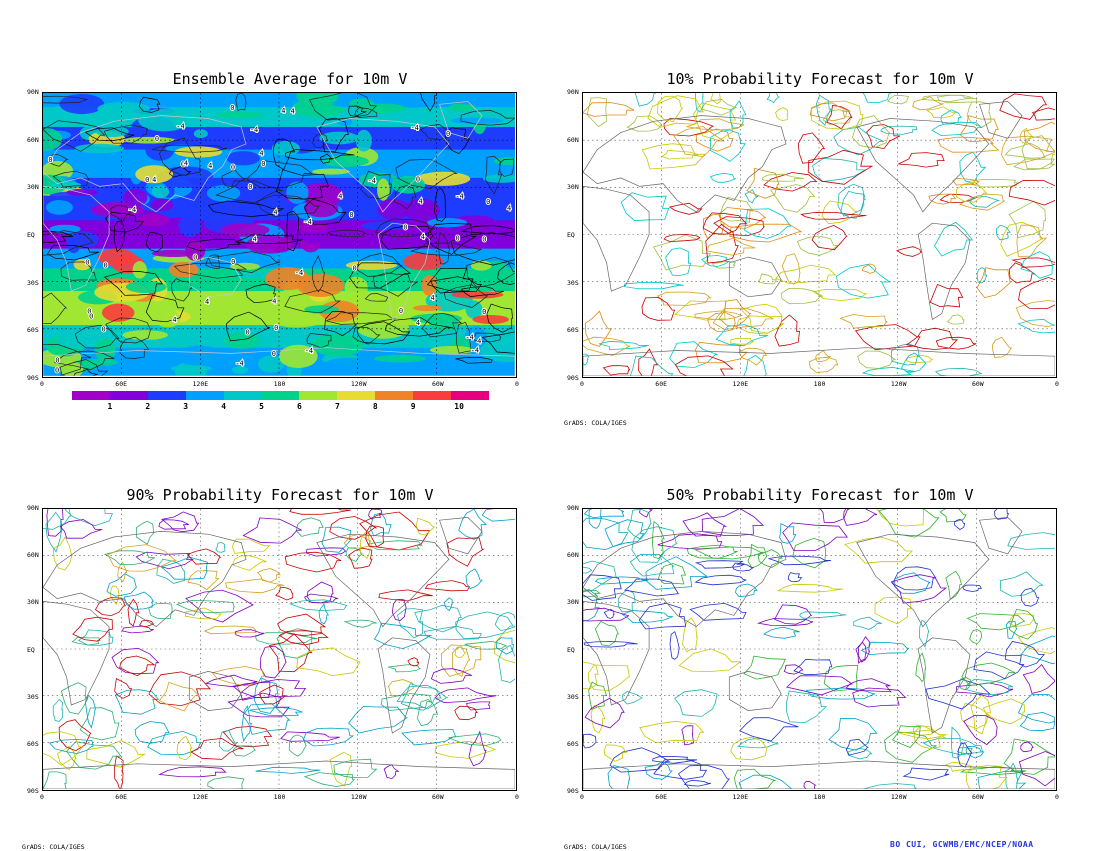 The height and width of the screenshot is (851, 1100). What do you see at coordinates (33, 187) in the screenshot?
I see `latitude-label: 30N` at bounding box center [33, 187].